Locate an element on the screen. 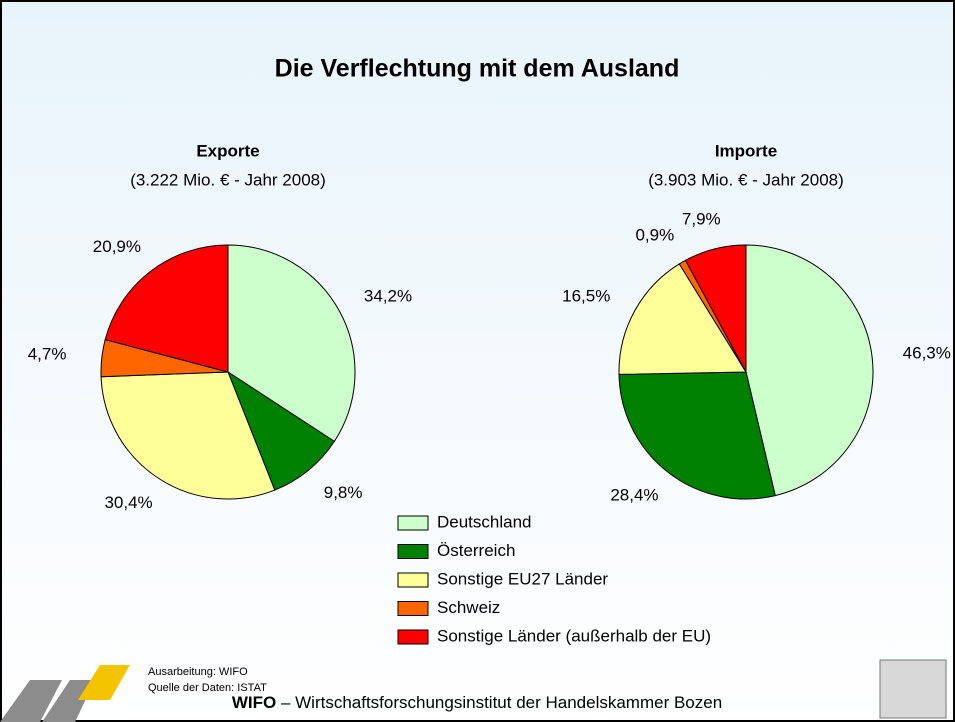  credit: Ausarbeitung: WIFO is located at coordinates (198, 672).